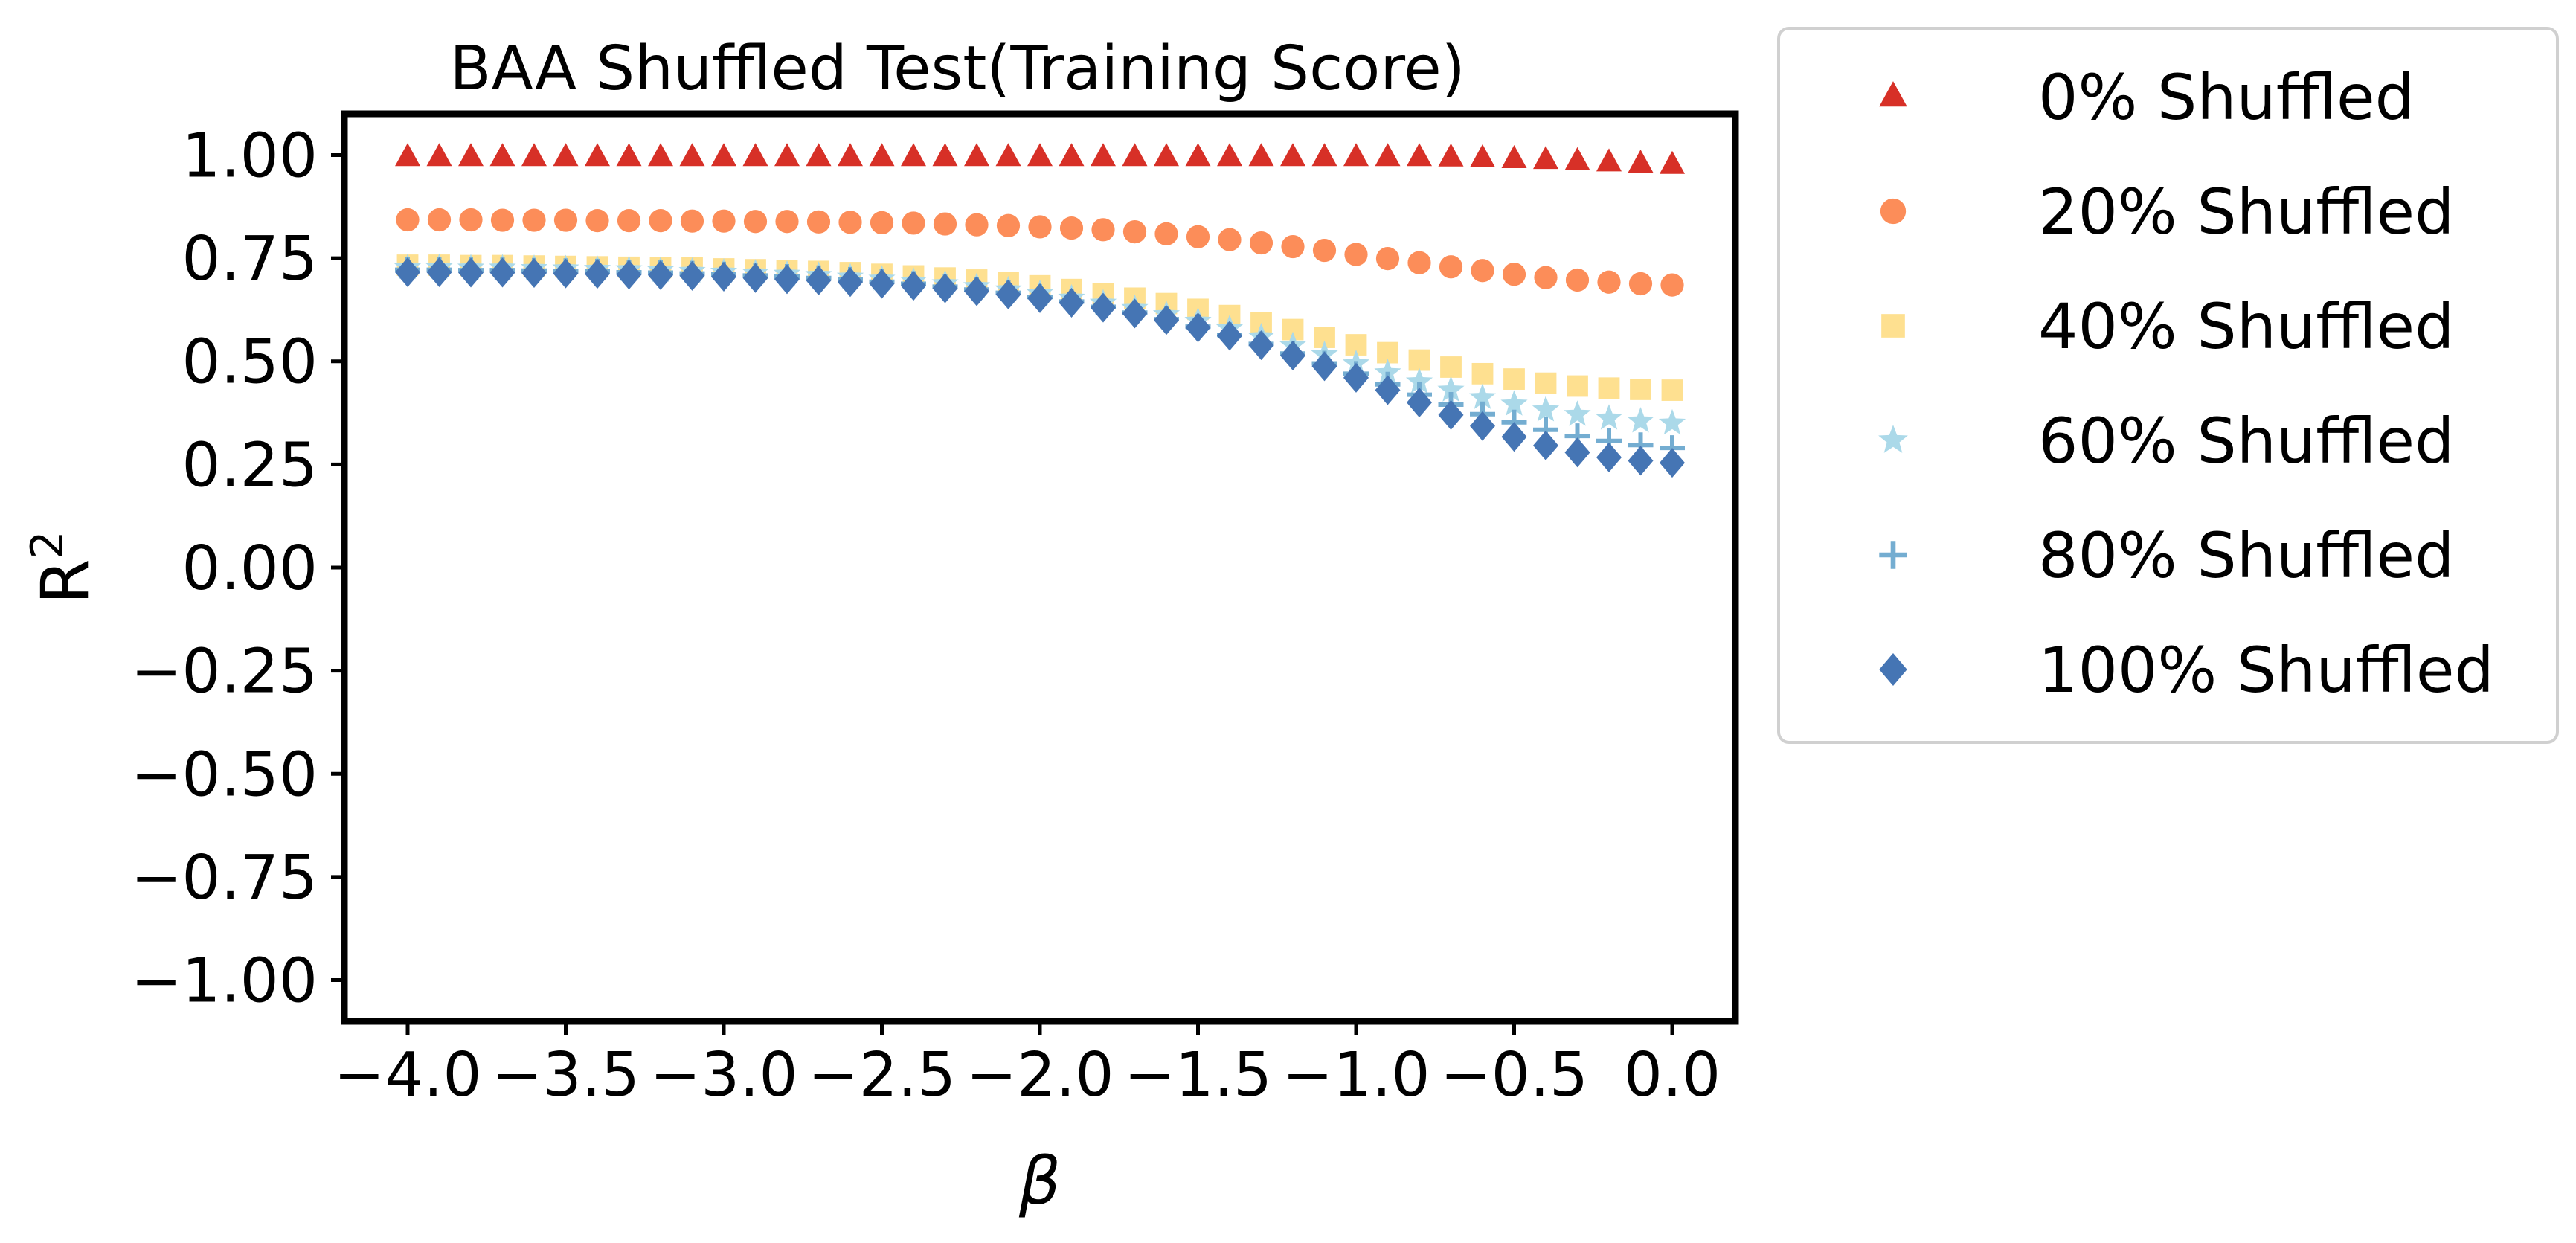 This screenshot has width=2576, height=1243. I want to click on series-circle, so click(1040, 252).